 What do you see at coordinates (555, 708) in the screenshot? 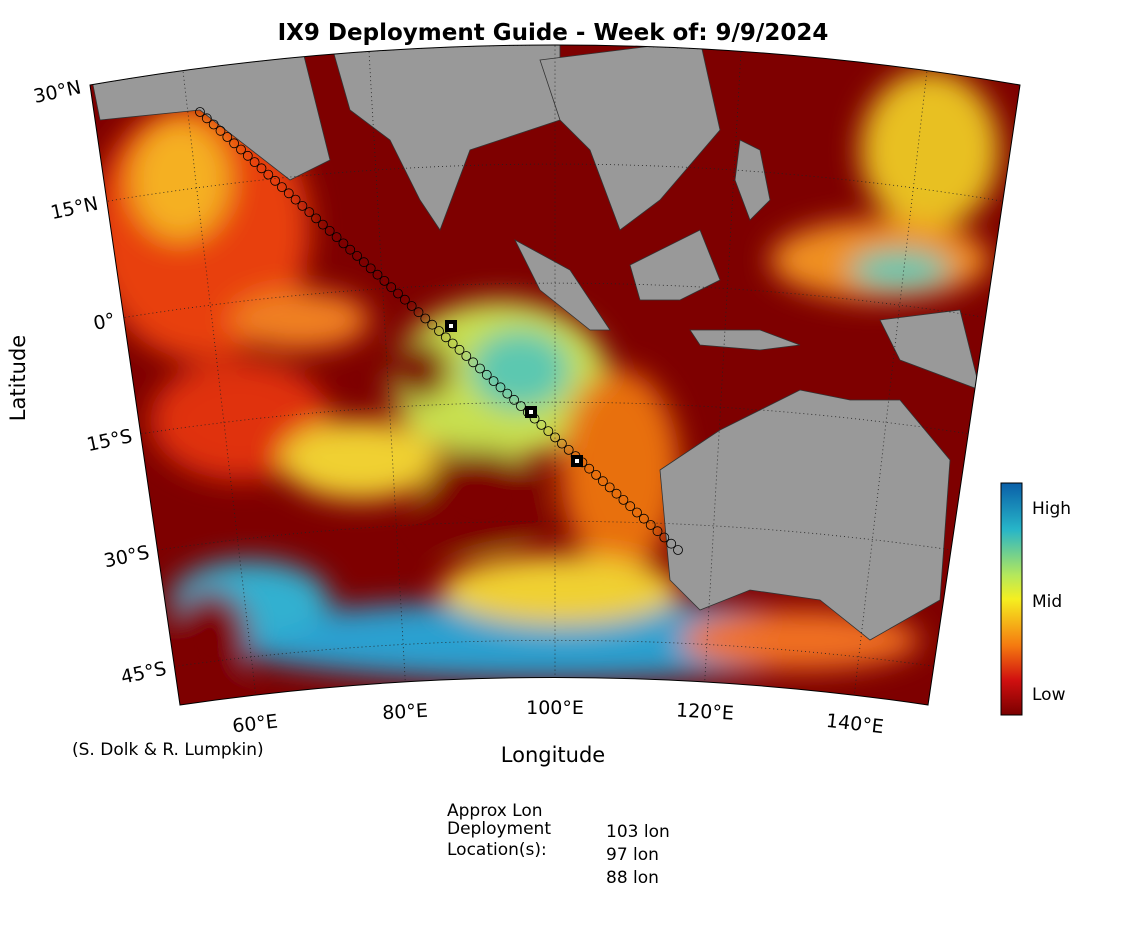
I see `lon-label: 100°E` at bounding box center [555, 708].